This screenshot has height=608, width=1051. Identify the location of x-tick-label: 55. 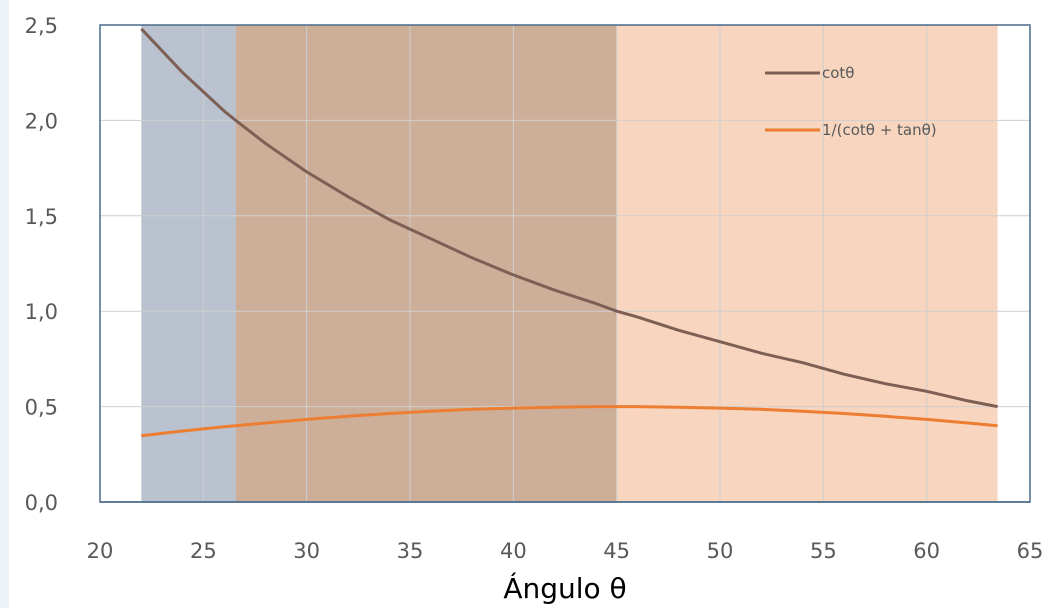
(823, 551).